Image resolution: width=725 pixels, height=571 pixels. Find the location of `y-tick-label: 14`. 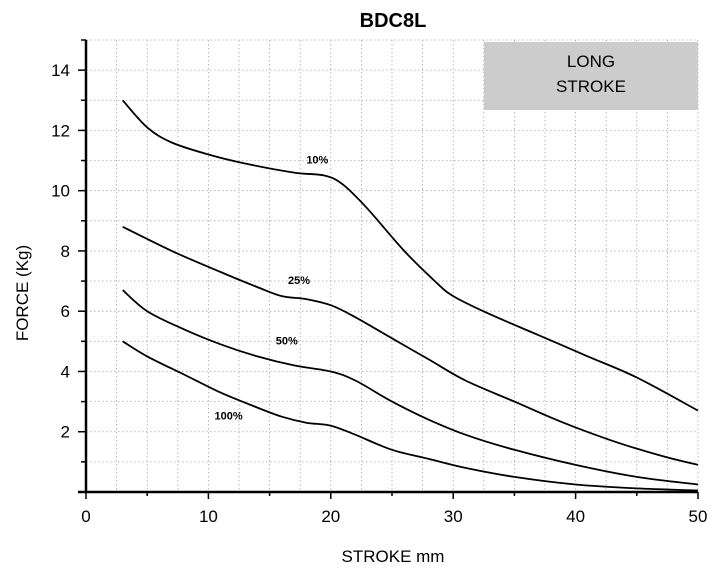

y-tick-label: 14 is located at coordinates (60, 70).